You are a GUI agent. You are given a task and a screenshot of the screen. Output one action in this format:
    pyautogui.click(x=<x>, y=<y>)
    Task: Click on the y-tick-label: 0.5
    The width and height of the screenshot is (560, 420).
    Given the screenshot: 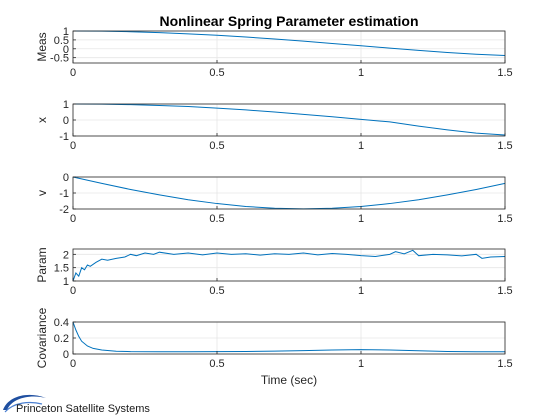 What is the action you would take?
    pyautogui.click(x=61, y=41)
    